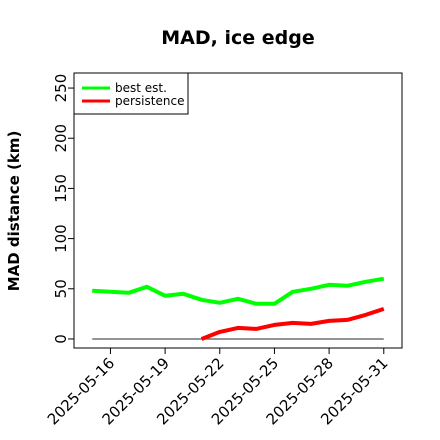 This screenshot has width=440, height=440. What do you see at coordinates (141, 88) in the screenshot?
I see `legend-label-best-est: best est.` at bounding box center [141, 88].